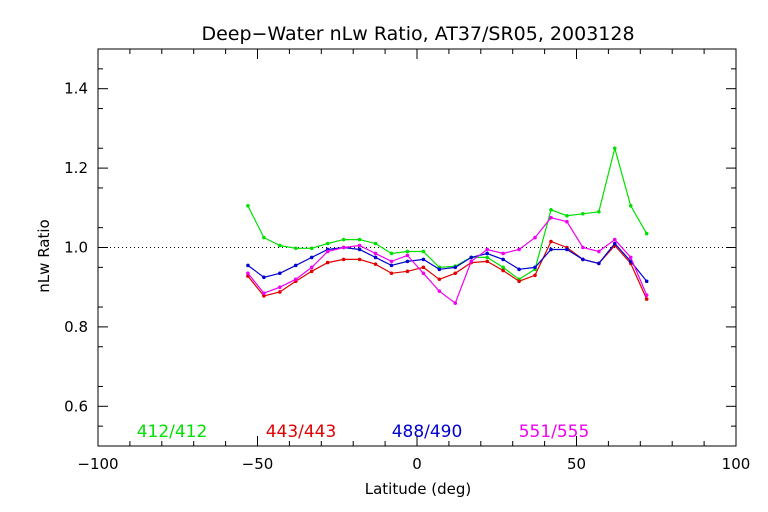 This screenshot has height=512, width=768. What do you see at coordinates (417, 464) in the screenshot?
I see `x-tick-label: 0` at bounding box center [417, 464].